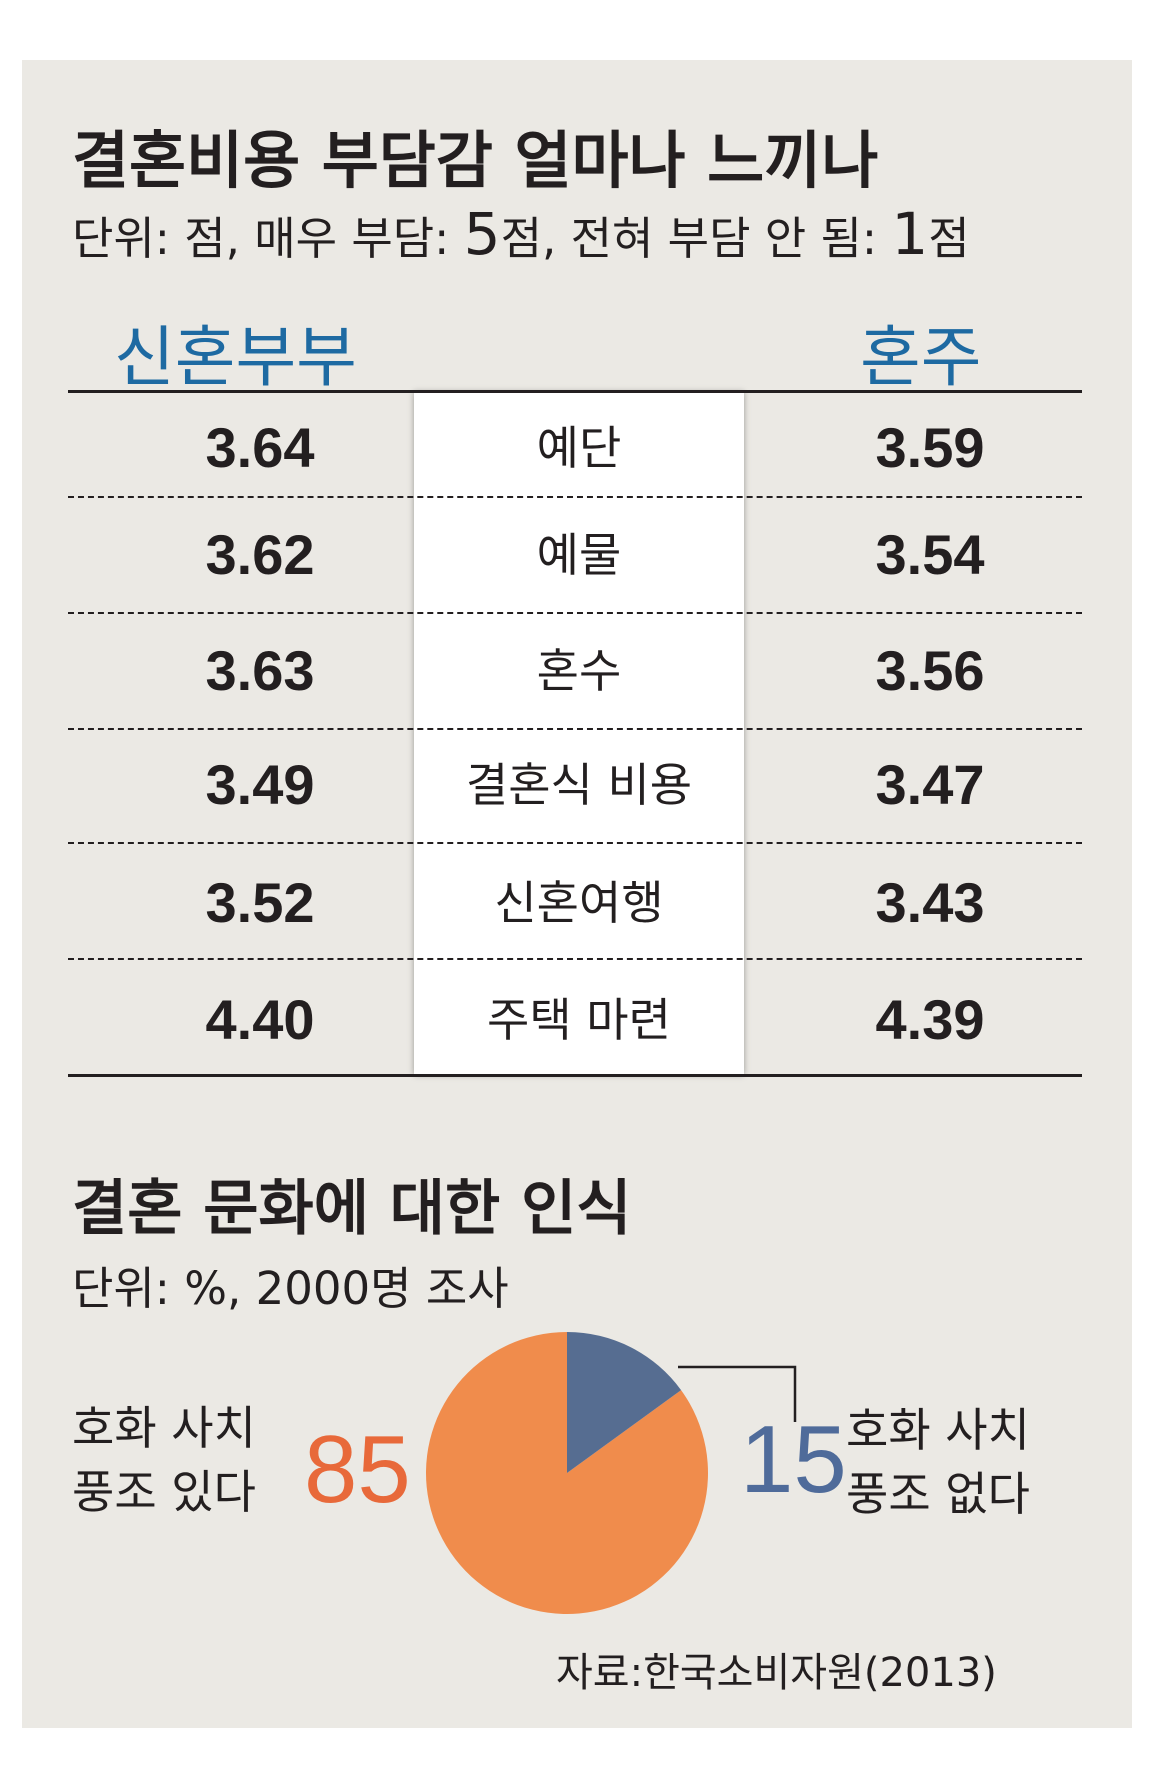  Describe the element at coordinates (260, 670) in the screenshot. I see `newlyweds-value: 3.63` at that location.